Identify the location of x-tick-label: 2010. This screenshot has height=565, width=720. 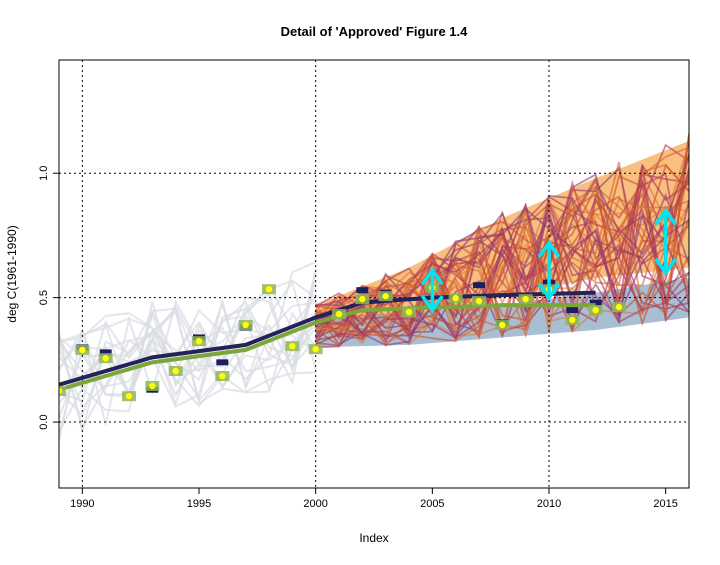
(549, 504).